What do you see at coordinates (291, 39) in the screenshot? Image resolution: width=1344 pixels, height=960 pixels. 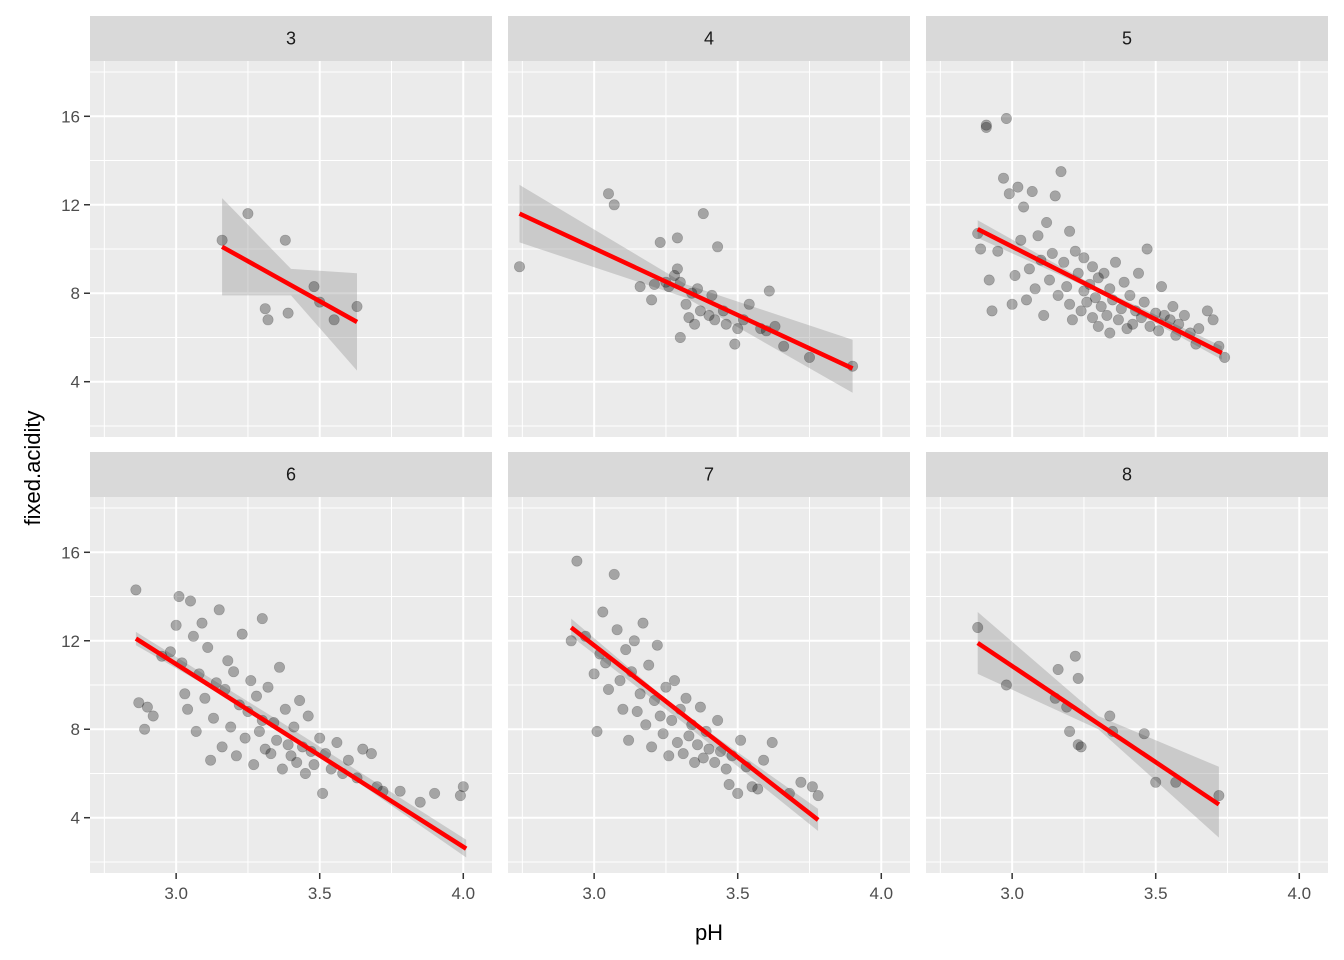 I see `facet-strip-label: 3` at bounding box center [291, 39].